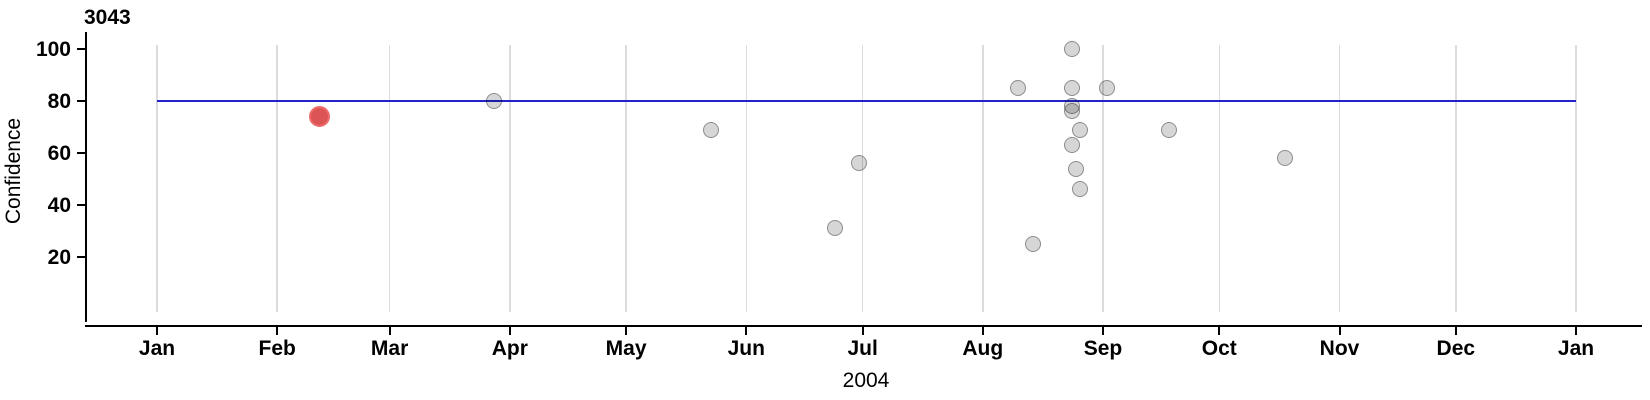 This screenshot has height=400, width=1650. Describe the element at coordinates (746, 348) in the screenshot. I see `x-tick-label: Jun` at that location.